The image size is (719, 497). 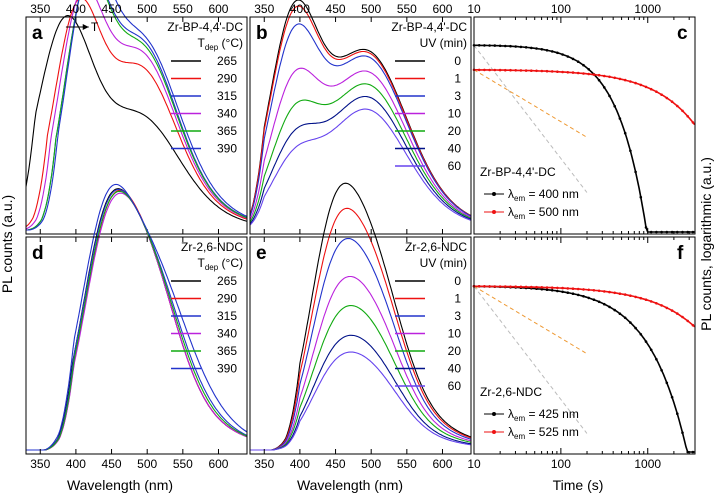 I want to click on legend-marker-f, so click(x=494, y=432).